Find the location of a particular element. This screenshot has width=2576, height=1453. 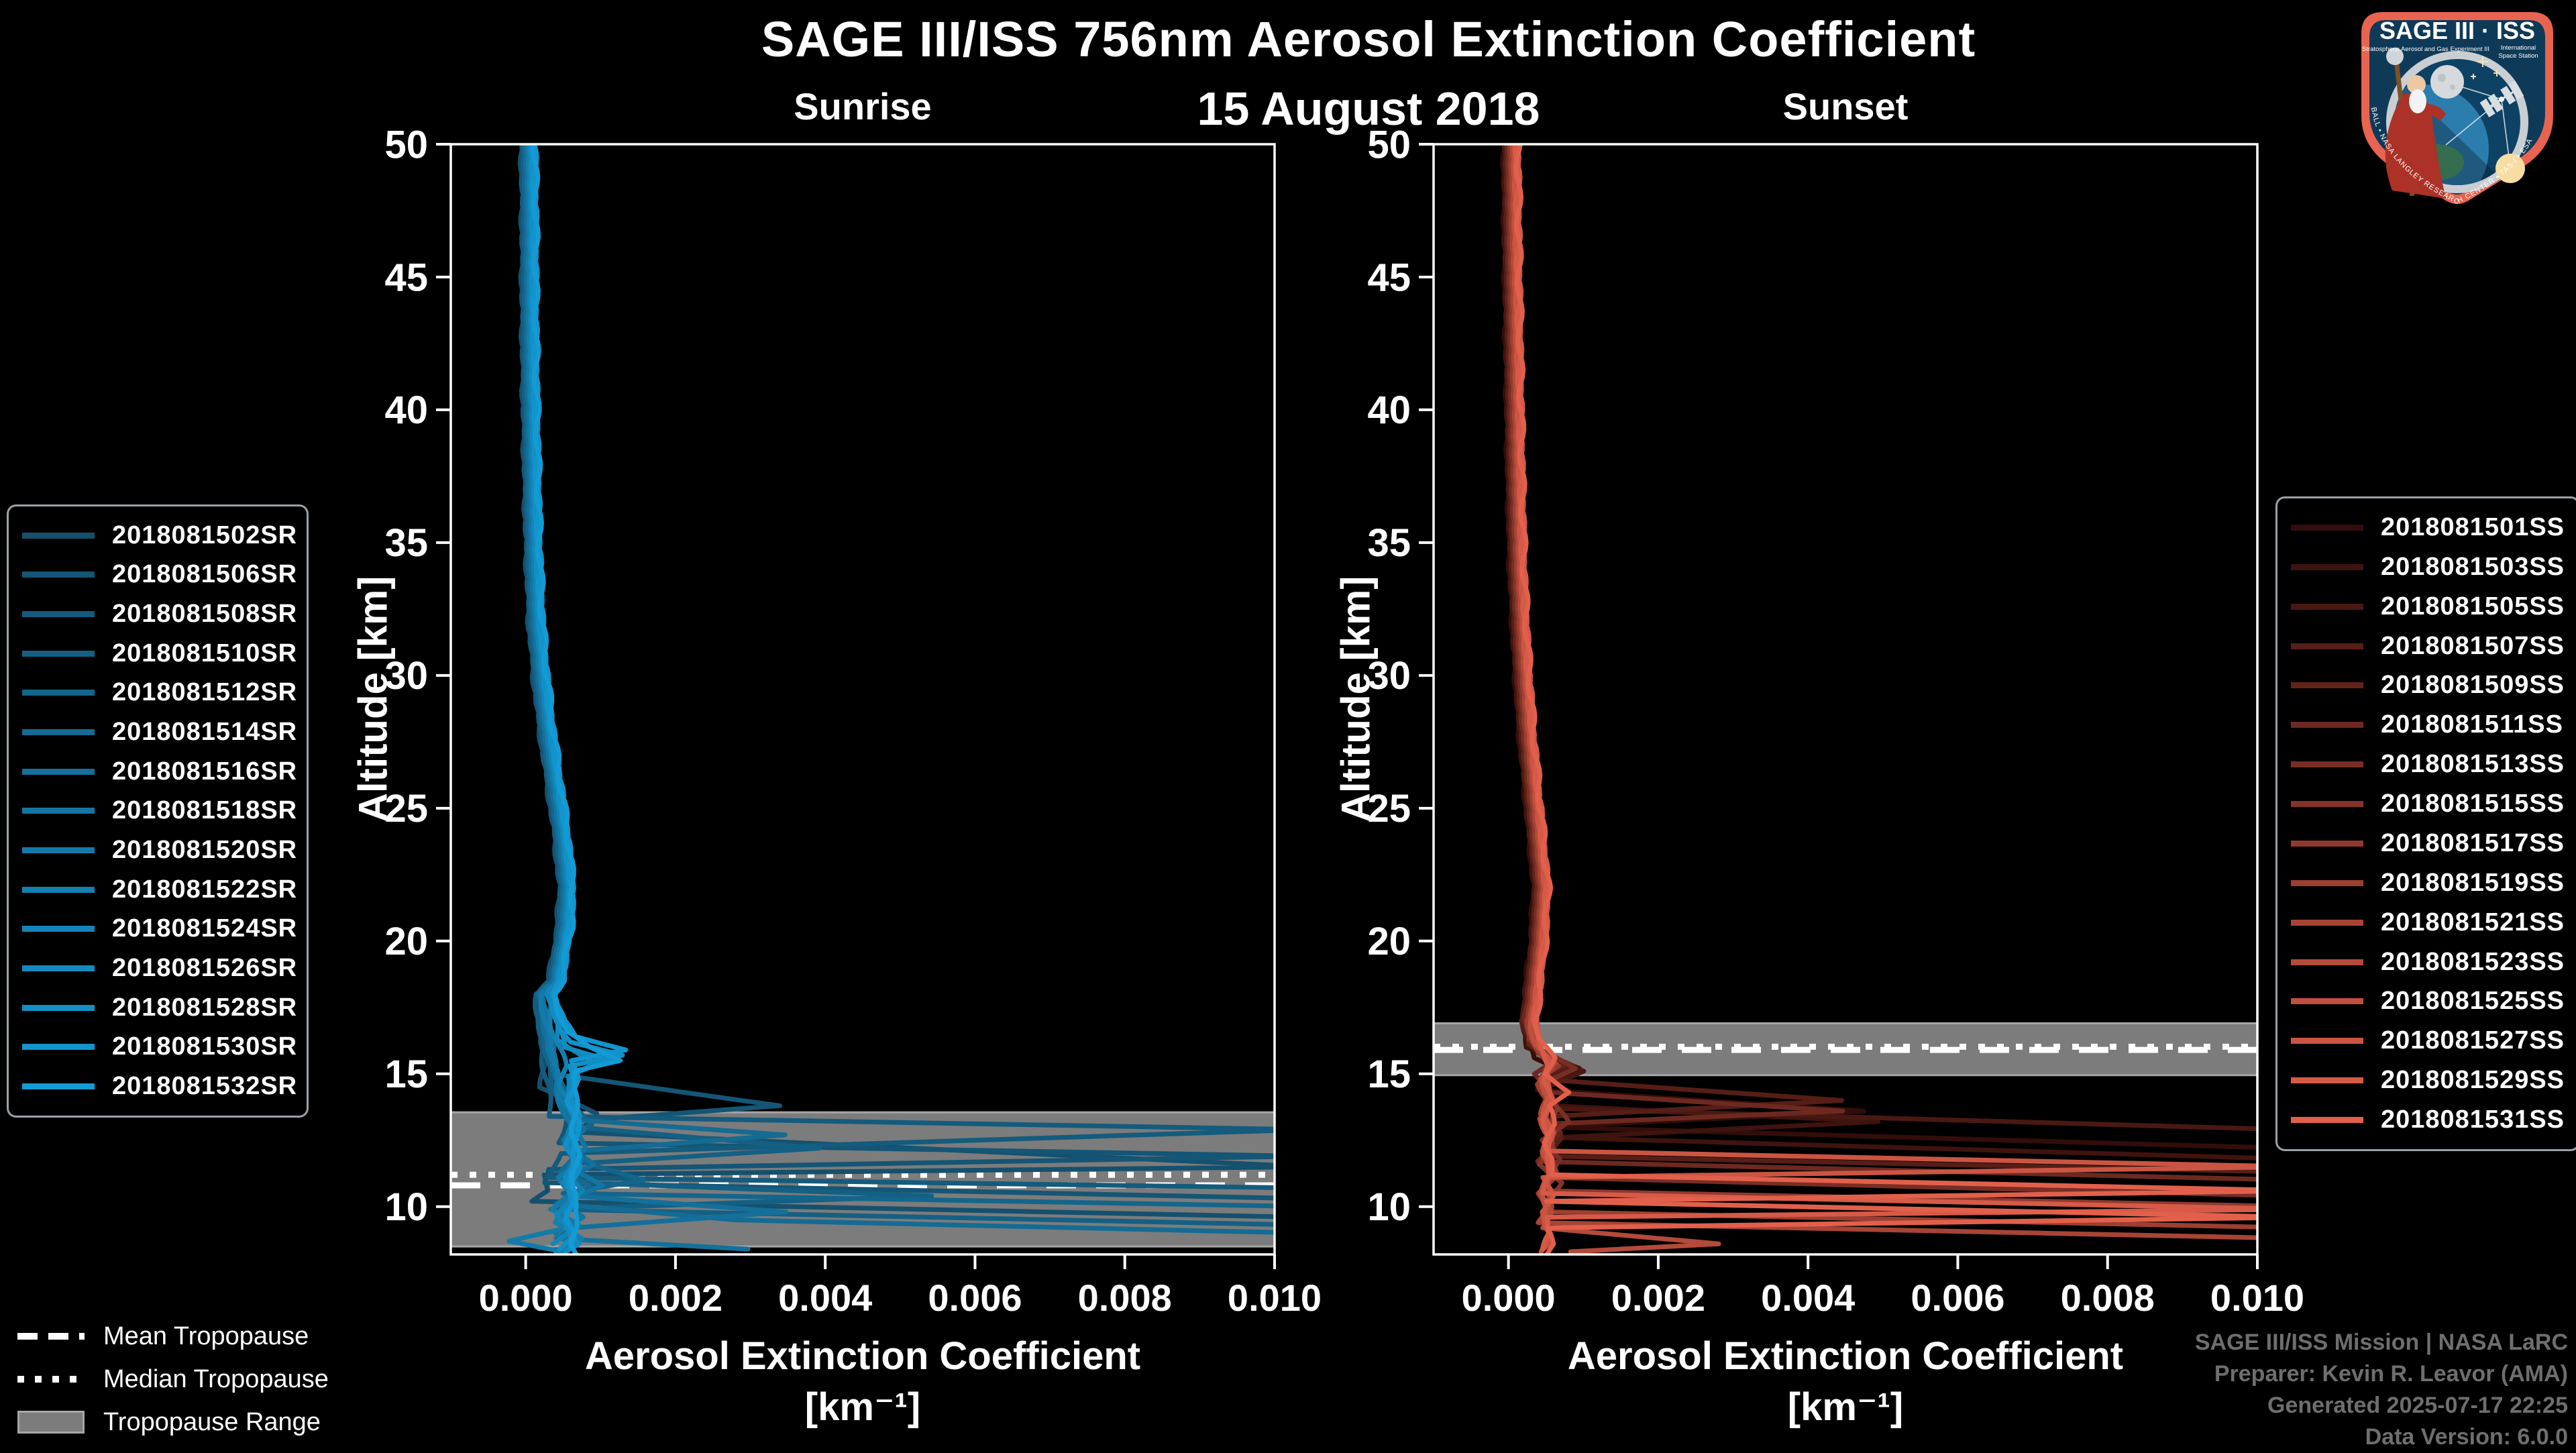

legend-item-2018081527SS: 2018081527SS is located at coordinates (2428, 1040).